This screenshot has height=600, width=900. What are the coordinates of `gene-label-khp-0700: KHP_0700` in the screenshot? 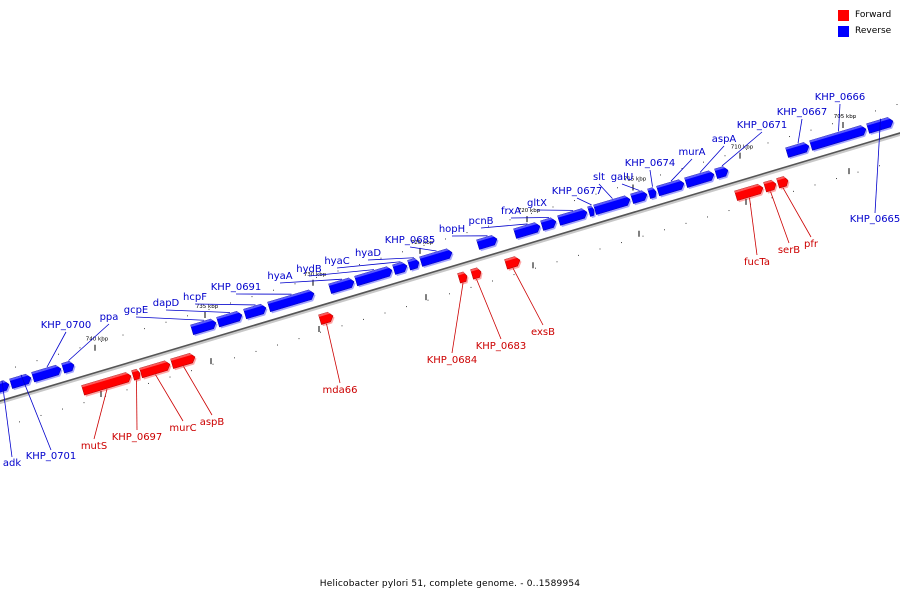 It's located at (66, 325).